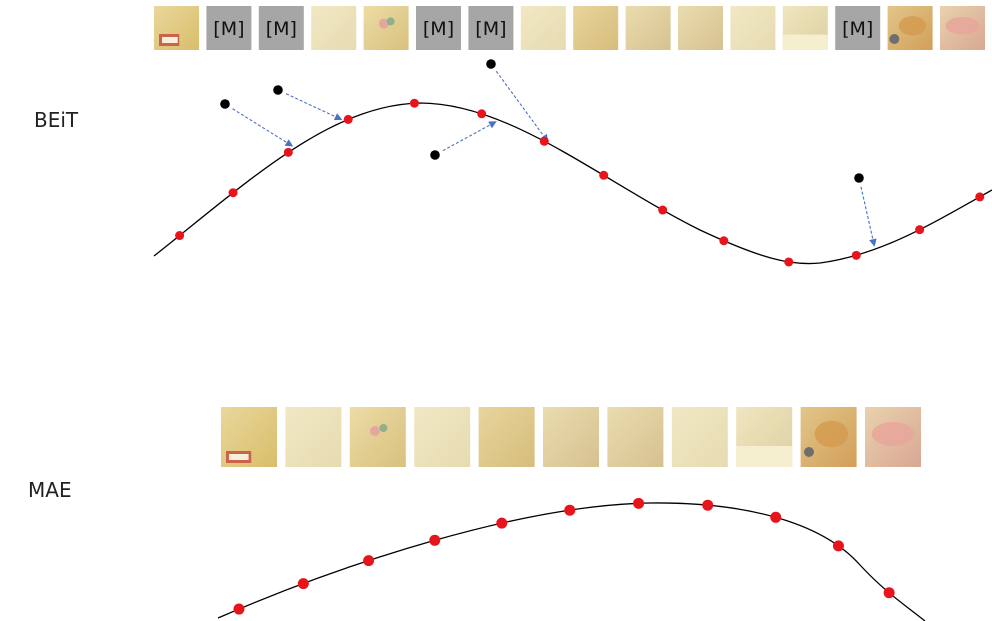 The image size is (992, 621). I want to click on beit-label: BEiT, so click(56, 120).